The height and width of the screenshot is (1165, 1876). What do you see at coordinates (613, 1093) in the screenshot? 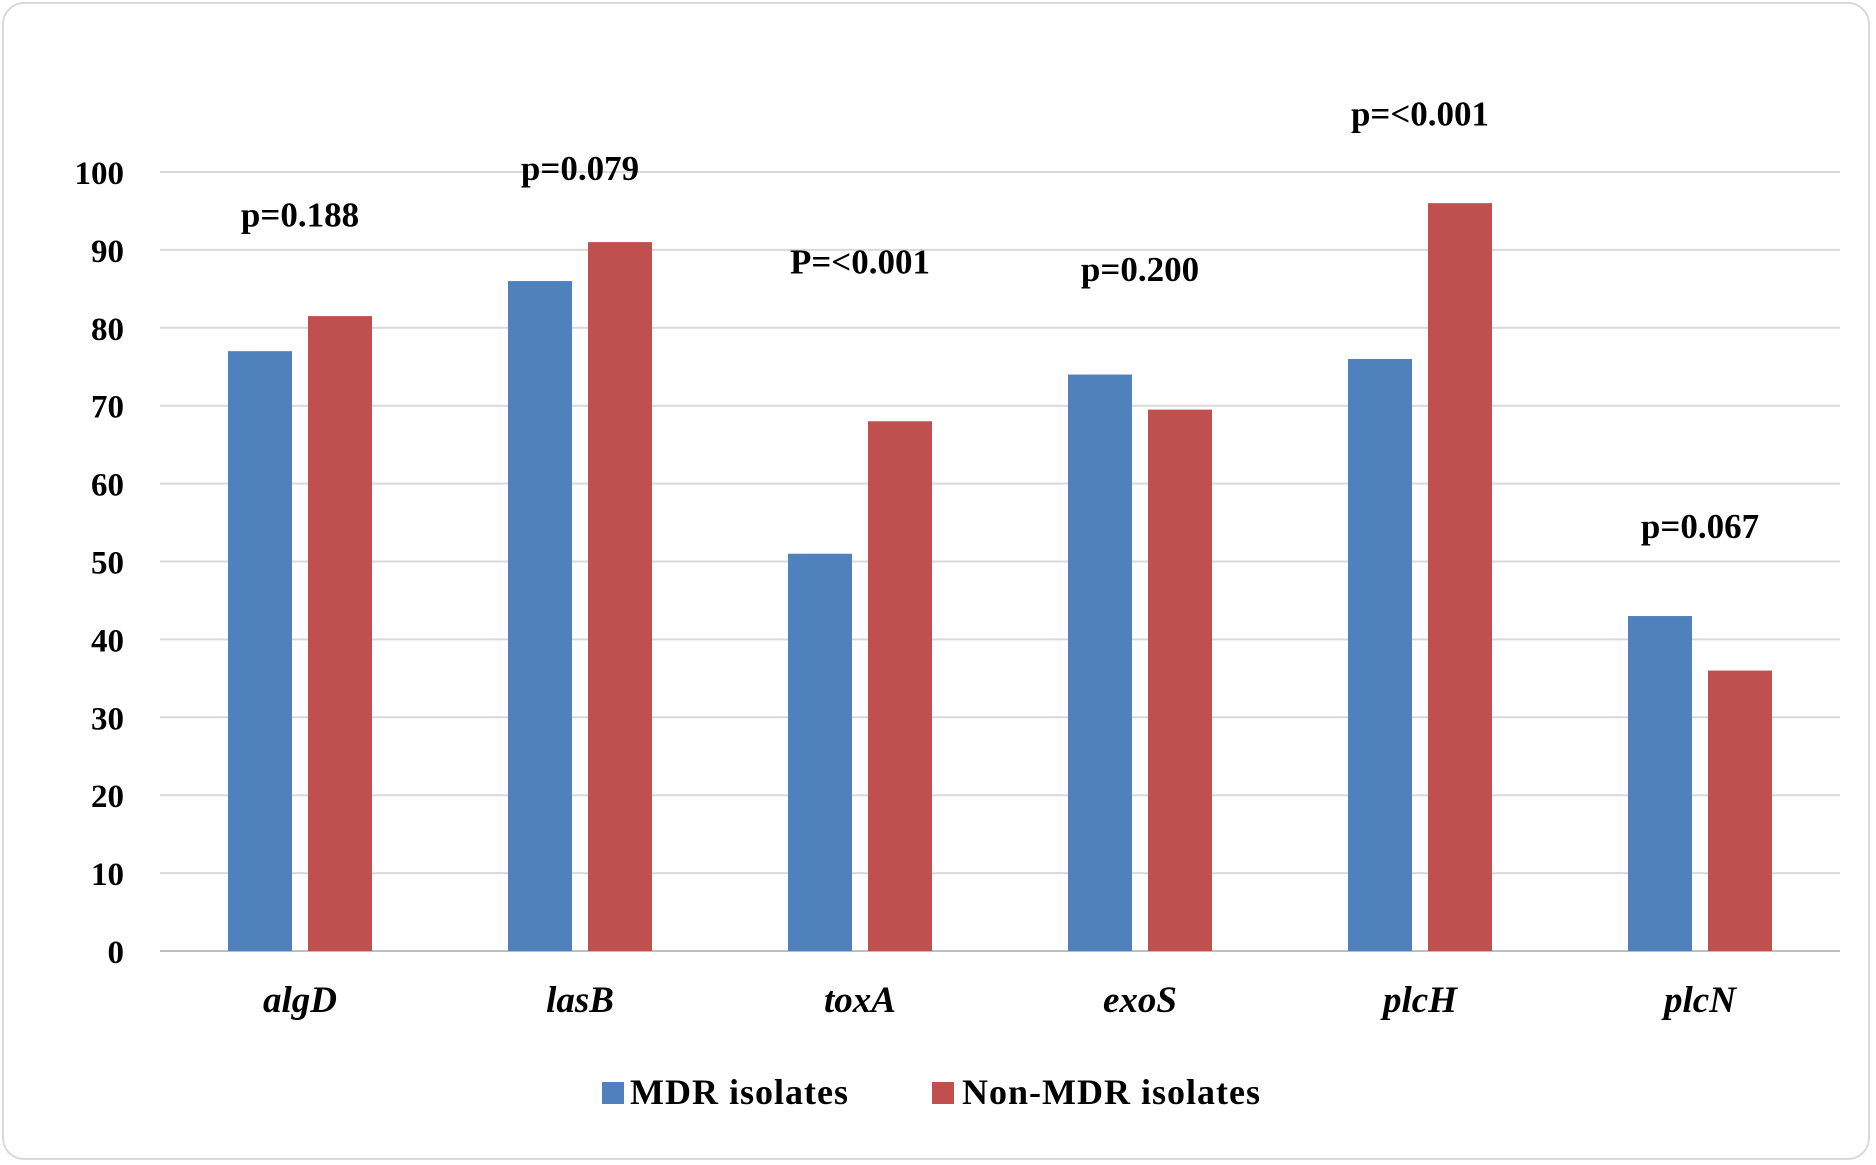
I see `legend-swatch-mdr` at bounding box center [613, 1093].